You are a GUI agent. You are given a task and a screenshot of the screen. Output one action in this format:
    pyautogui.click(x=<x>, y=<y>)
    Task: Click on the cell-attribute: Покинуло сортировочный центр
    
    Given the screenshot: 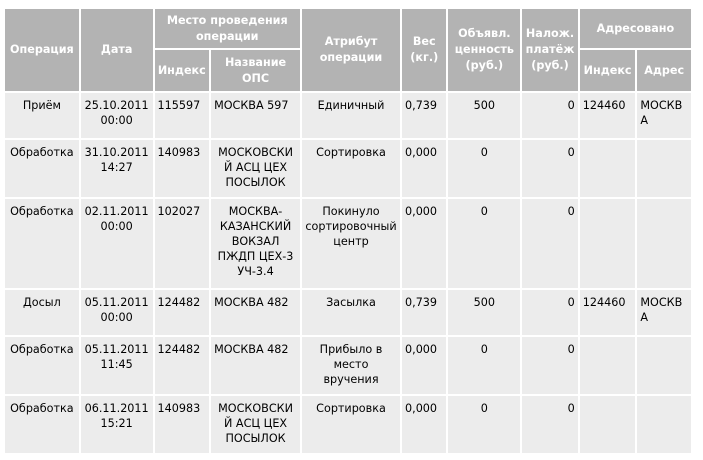 What is the action you would take?
    pyautogui.click(x=351, y=243)
    